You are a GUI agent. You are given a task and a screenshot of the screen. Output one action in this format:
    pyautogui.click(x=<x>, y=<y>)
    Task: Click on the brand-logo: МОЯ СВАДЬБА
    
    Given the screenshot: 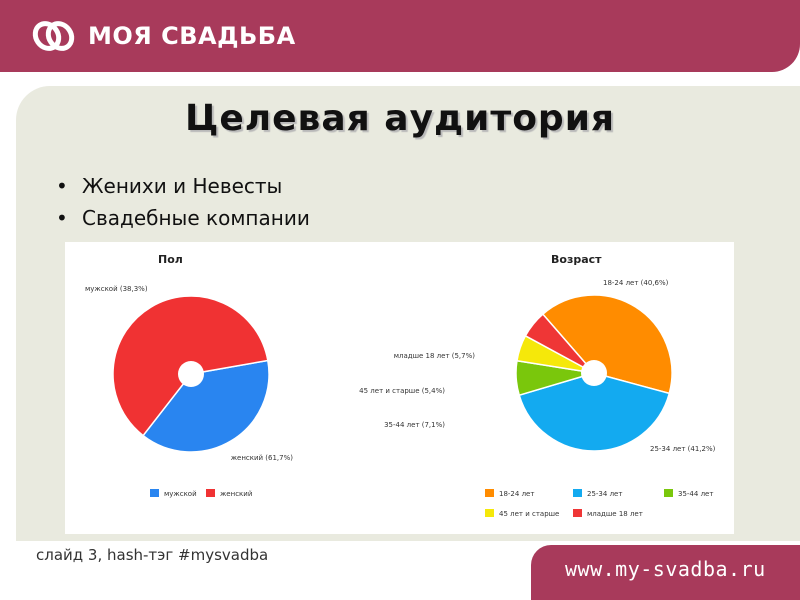 What is the action you would take?
    pyautogui.click(x=163, y=36)
    